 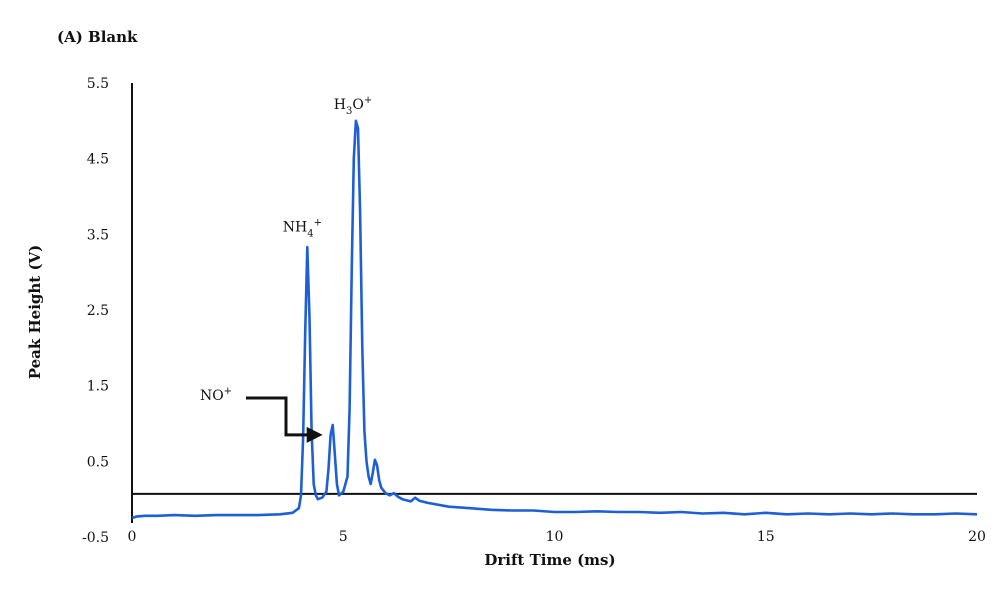 I want to click on y-tick-label: -0.5, so click(x=95, y=538).